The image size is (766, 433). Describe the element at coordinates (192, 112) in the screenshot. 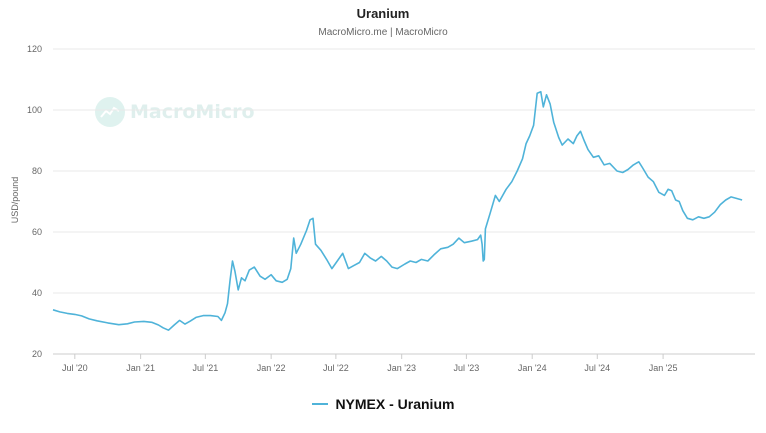

I see `watermark-text: MacroMicro` at that location.